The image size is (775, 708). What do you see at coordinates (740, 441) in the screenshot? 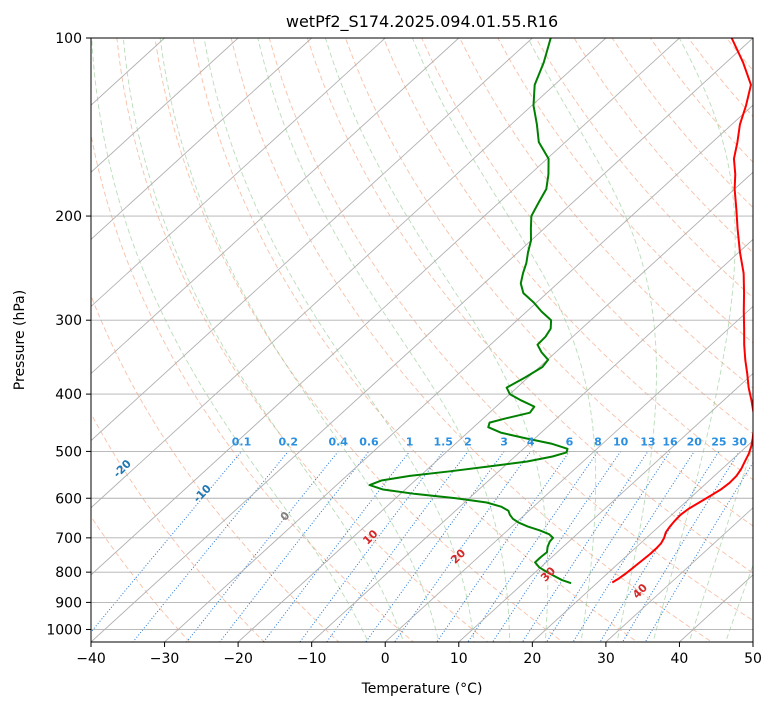
I see `mixing-ratio-label: 30` at bounding box center [740, 441].